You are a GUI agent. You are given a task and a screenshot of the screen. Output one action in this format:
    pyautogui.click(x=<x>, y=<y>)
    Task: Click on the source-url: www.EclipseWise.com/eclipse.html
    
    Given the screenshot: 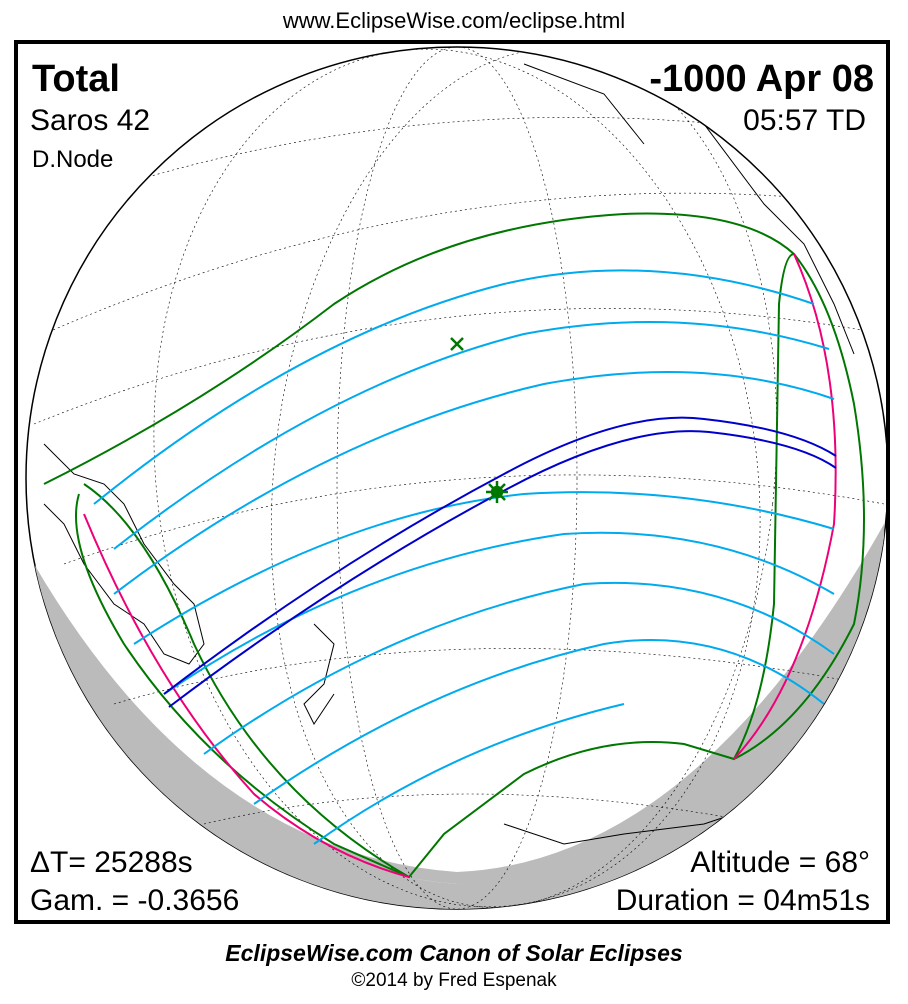 What is the action you would take?
    pyautogui.click(x=454, y=20)
    